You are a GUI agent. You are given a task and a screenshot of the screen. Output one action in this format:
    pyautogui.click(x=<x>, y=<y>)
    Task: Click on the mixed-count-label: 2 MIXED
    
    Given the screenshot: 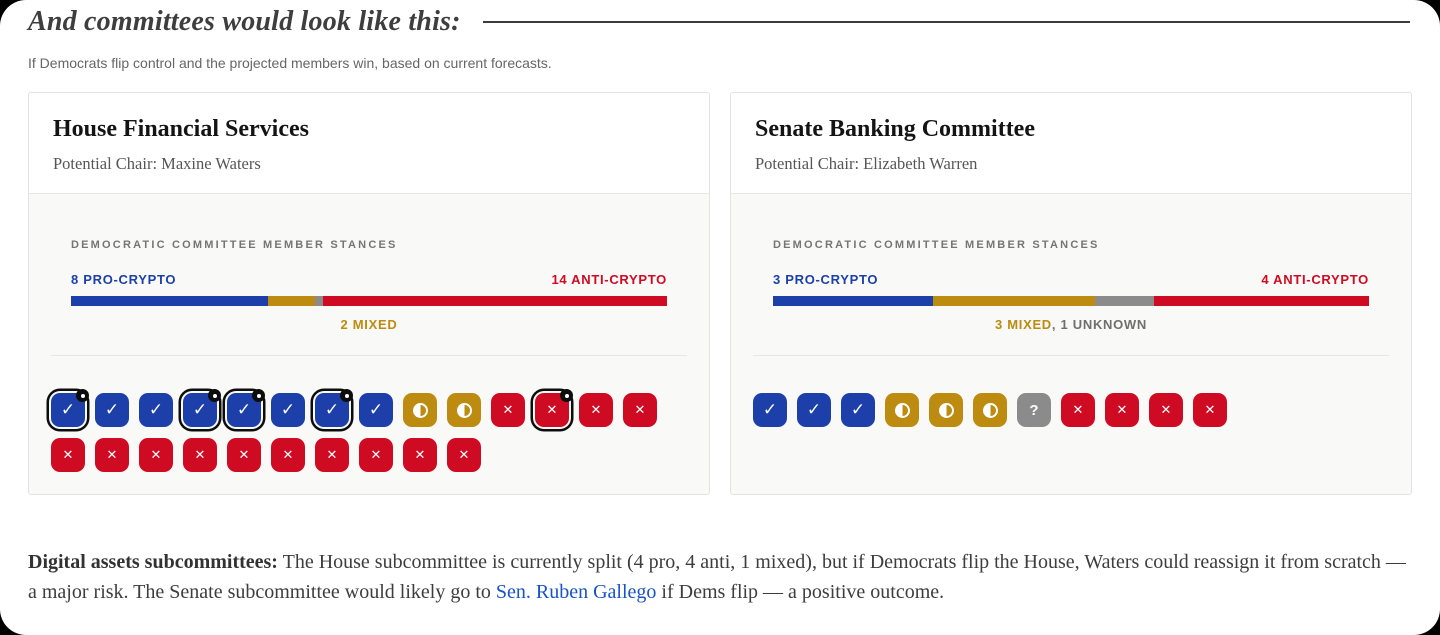 What is the action you would take?
    pyautogui.click(x=369, y=324)
    